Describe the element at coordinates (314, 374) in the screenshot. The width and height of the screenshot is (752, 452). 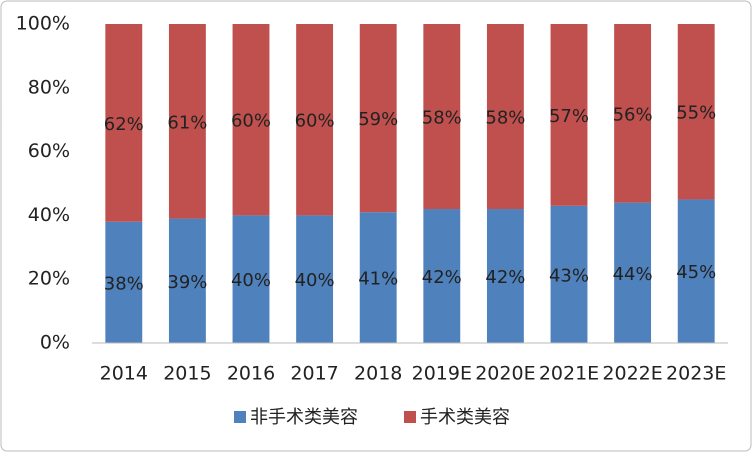
I see `x-tick-label: 2017` at that location.